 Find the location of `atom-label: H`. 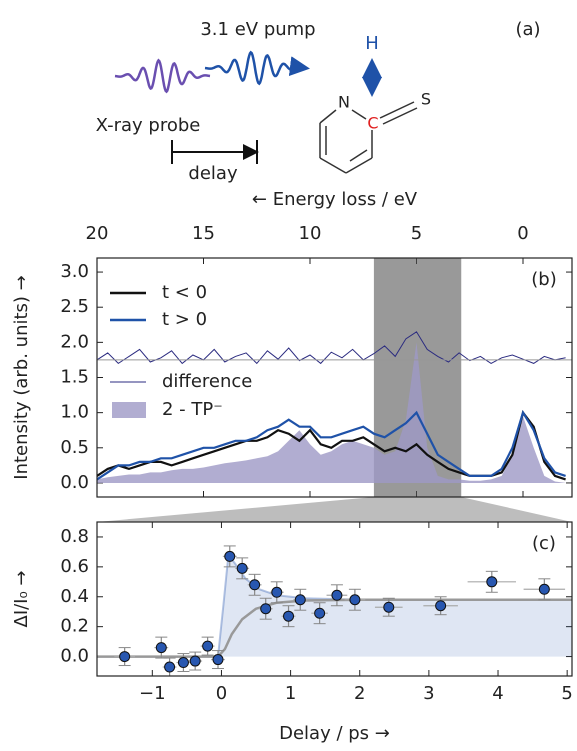

atom-label: H is located at coordinates (372, 43).